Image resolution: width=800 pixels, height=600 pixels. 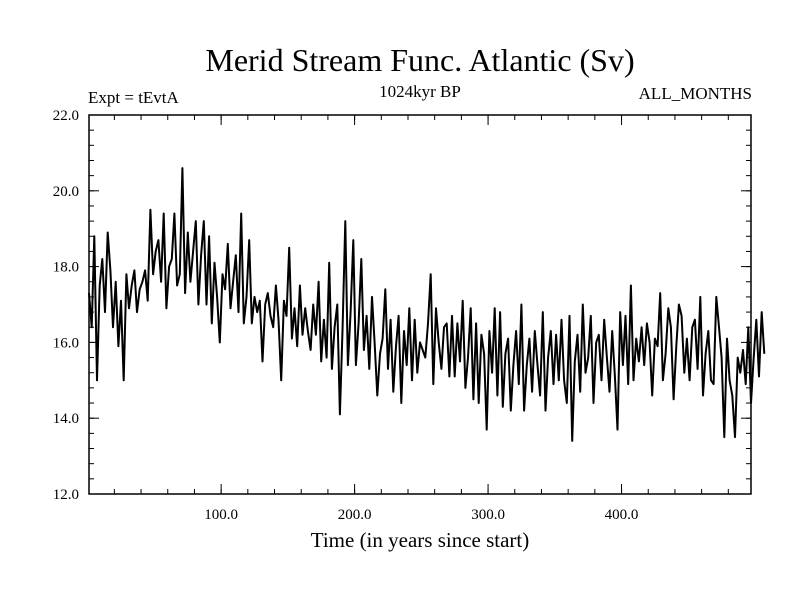 I want to click on x-tick-label: 300.0, so click(x=488, y=515).